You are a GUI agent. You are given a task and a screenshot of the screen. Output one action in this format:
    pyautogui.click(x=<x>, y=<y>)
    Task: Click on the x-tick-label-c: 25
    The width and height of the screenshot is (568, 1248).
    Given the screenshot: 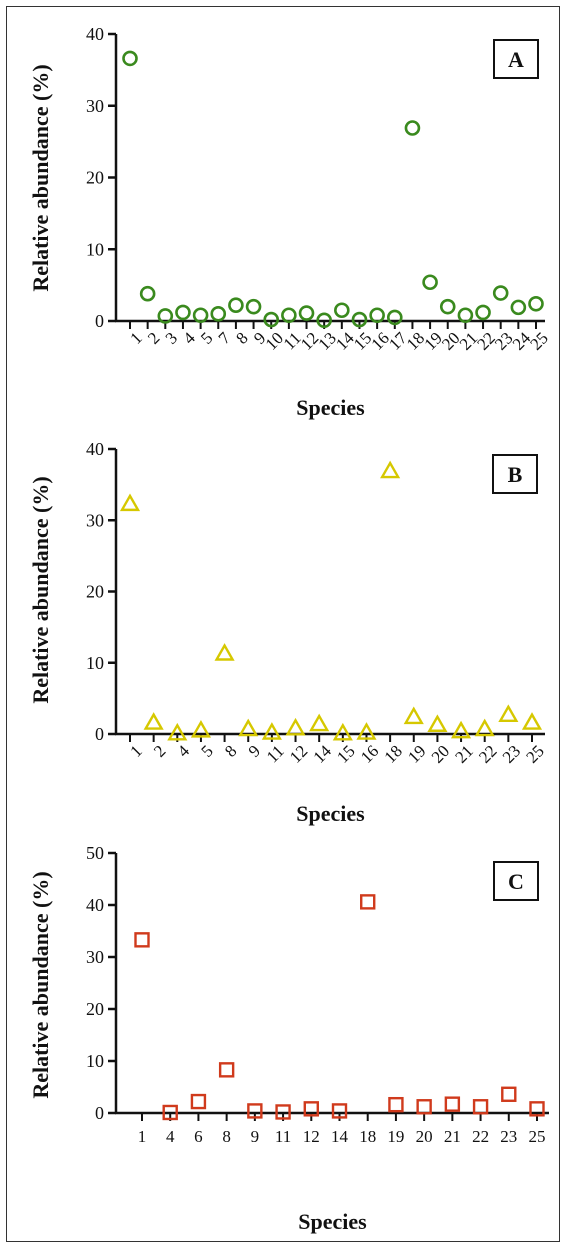 What is the action you would take?
    pyautogui.click(x=537, y=1136)
    